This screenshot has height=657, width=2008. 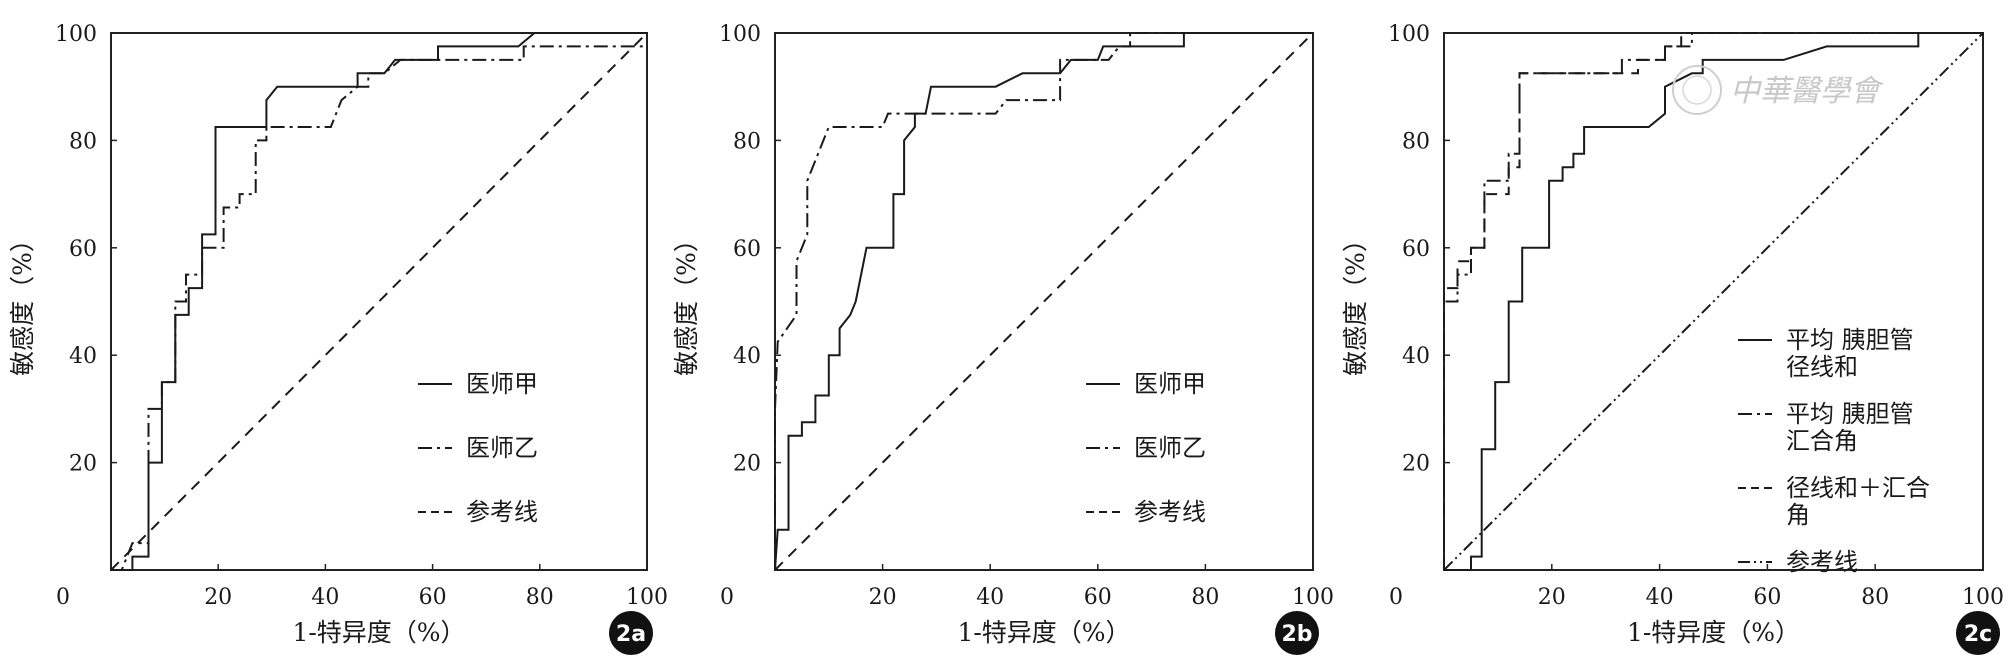 I want to click on panel-badge-label: 2a, so click(x=631, y=634).